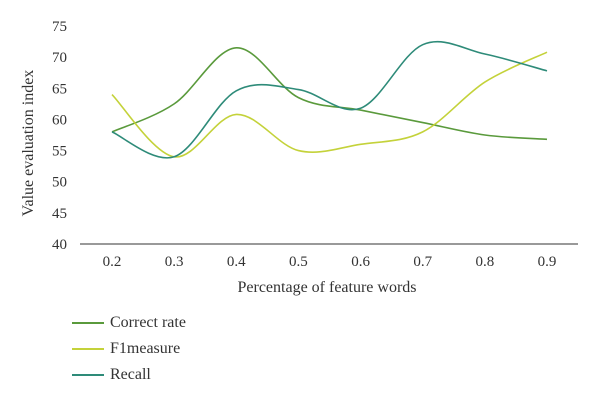 This screenshot has height=402, width=600. What do you see at coordinates (59, 136) in the screenshot?
I see `y-axis-ticks: 40 45 50 55 60 65 70 75` at bounding box center [59, 136].